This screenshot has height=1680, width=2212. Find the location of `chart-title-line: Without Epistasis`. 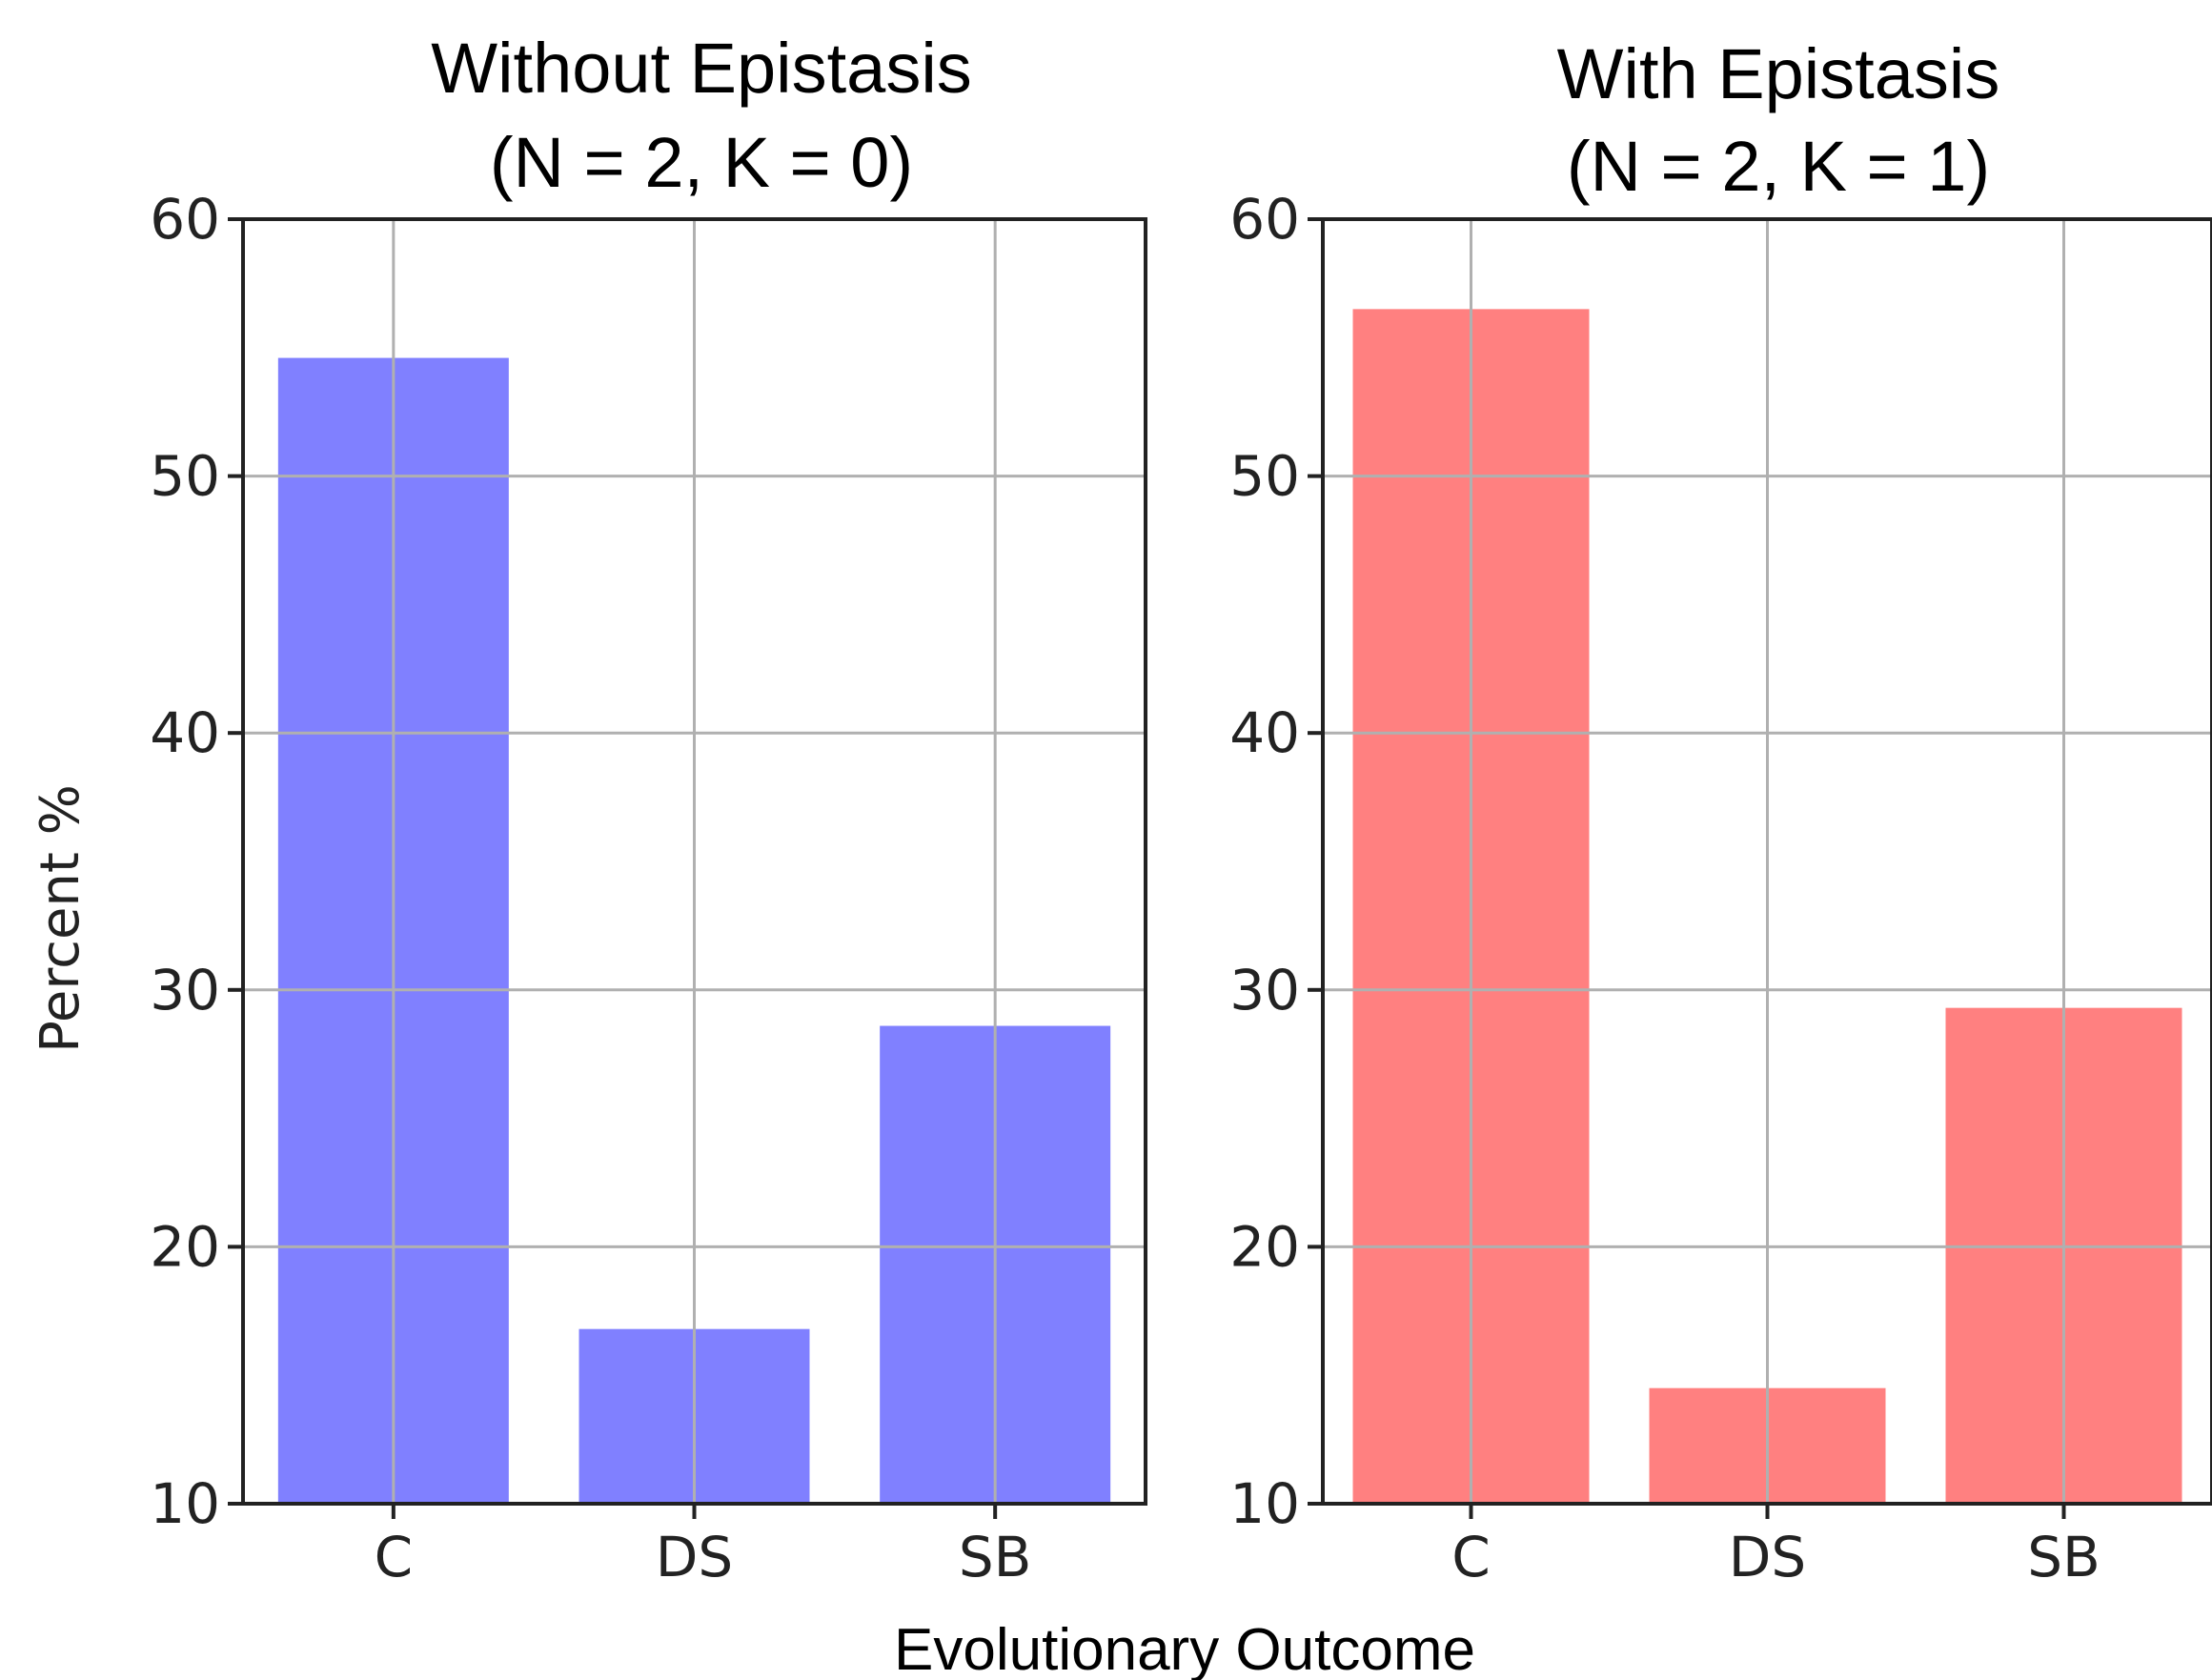

chart-title-line: Without Epistasis is located at coordinates (702, 69).